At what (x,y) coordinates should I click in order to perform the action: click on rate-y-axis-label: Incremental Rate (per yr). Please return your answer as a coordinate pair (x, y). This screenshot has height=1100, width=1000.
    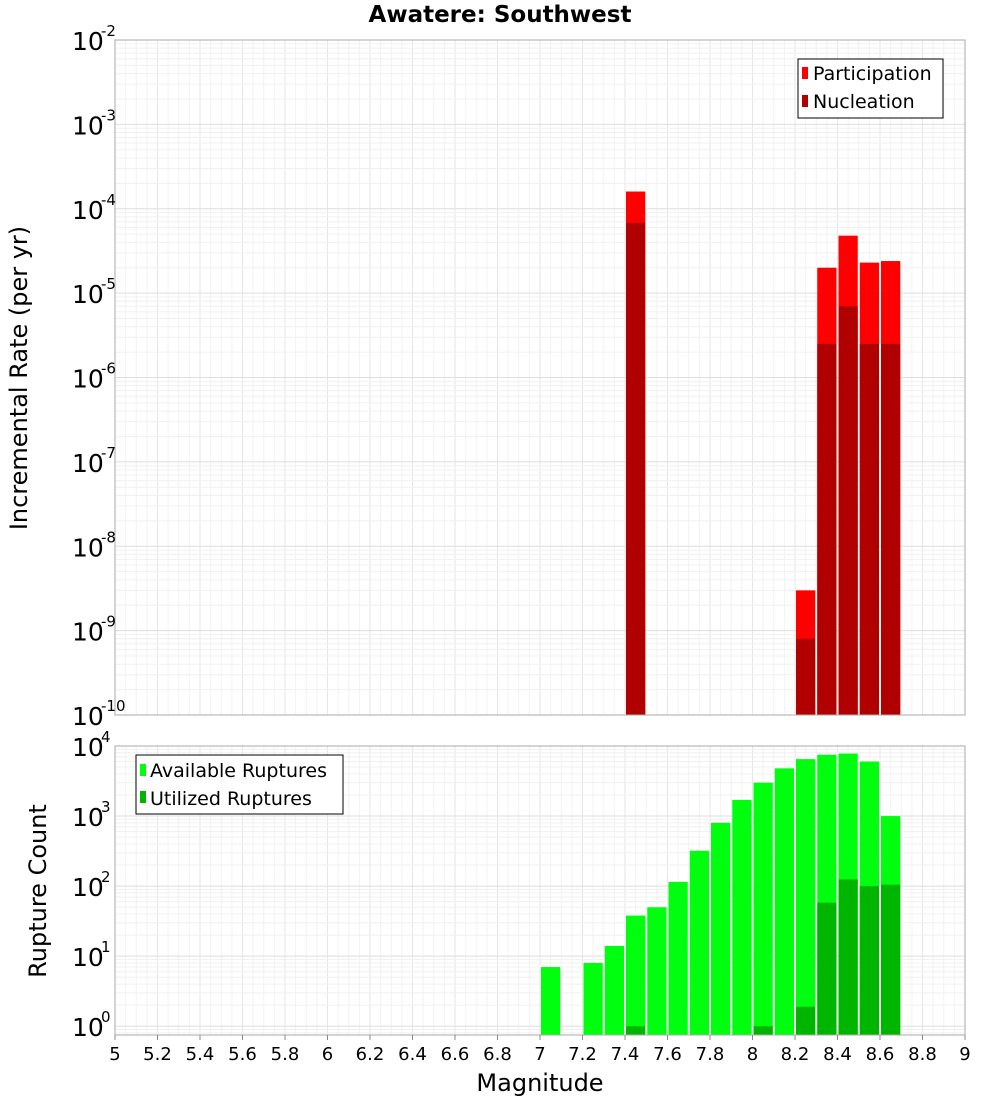
    Looking at the image, I should click on (19, 378).